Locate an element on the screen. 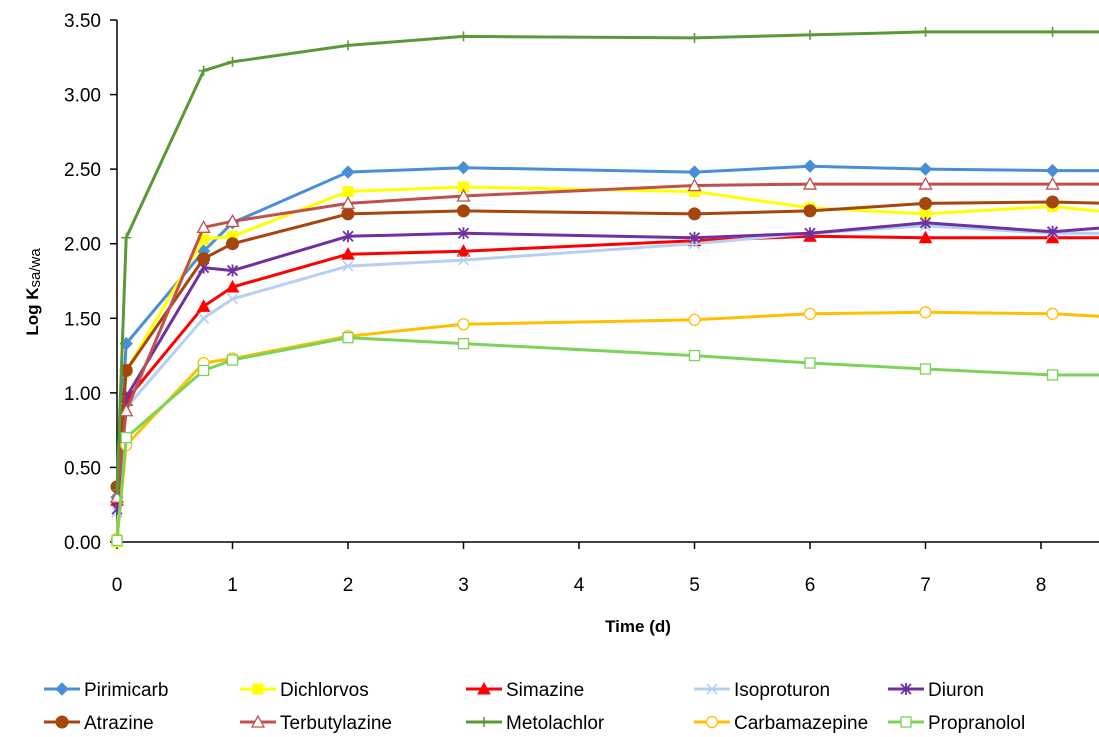  x-tick-label: 0 is located at coordinates (117, 585).